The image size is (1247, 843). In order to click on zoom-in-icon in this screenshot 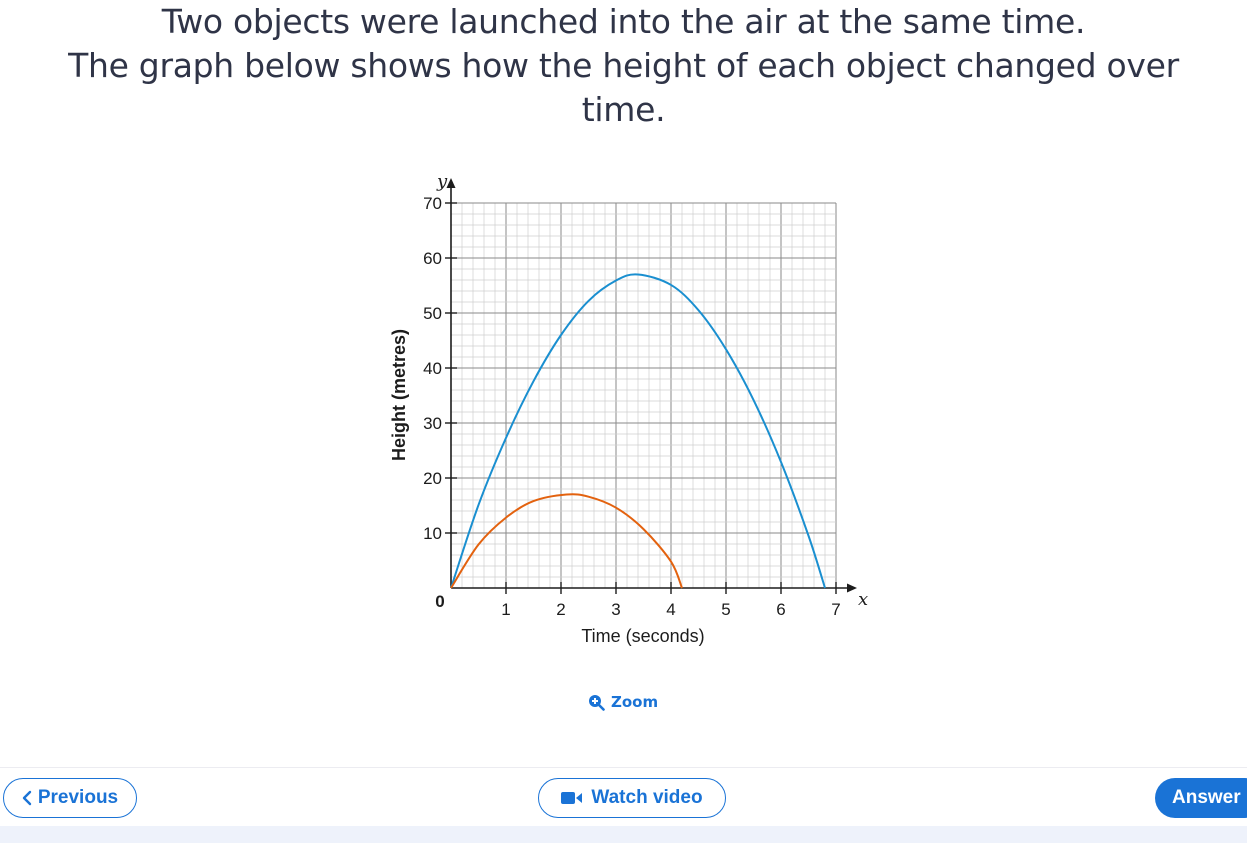, I will do `click(597, 702)`.